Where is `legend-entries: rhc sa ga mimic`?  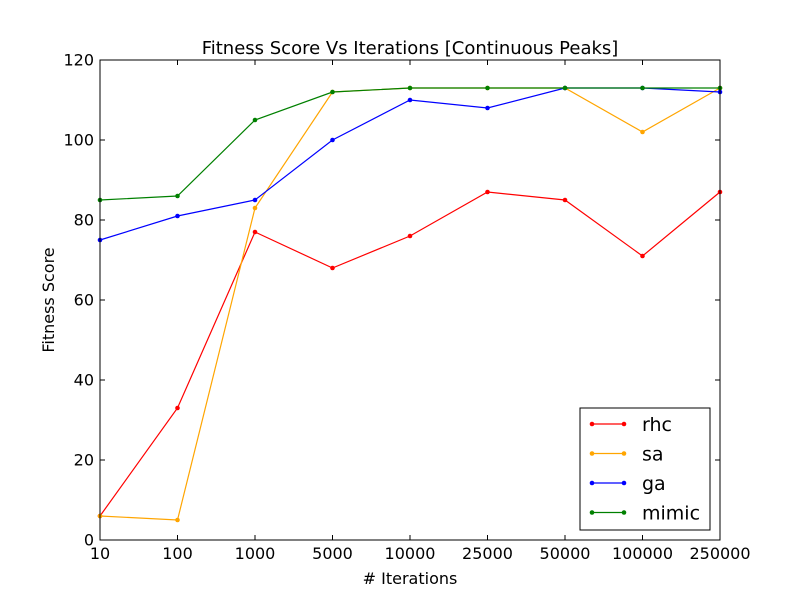 legend-entries: rhc sa ga mimic is located at coordinates (644, 469).